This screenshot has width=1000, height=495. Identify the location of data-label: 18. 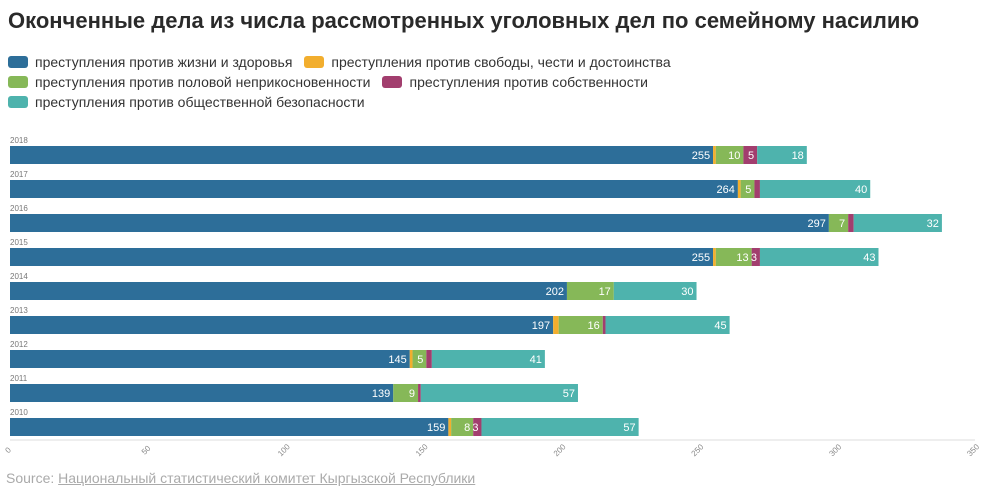
(798, 156).